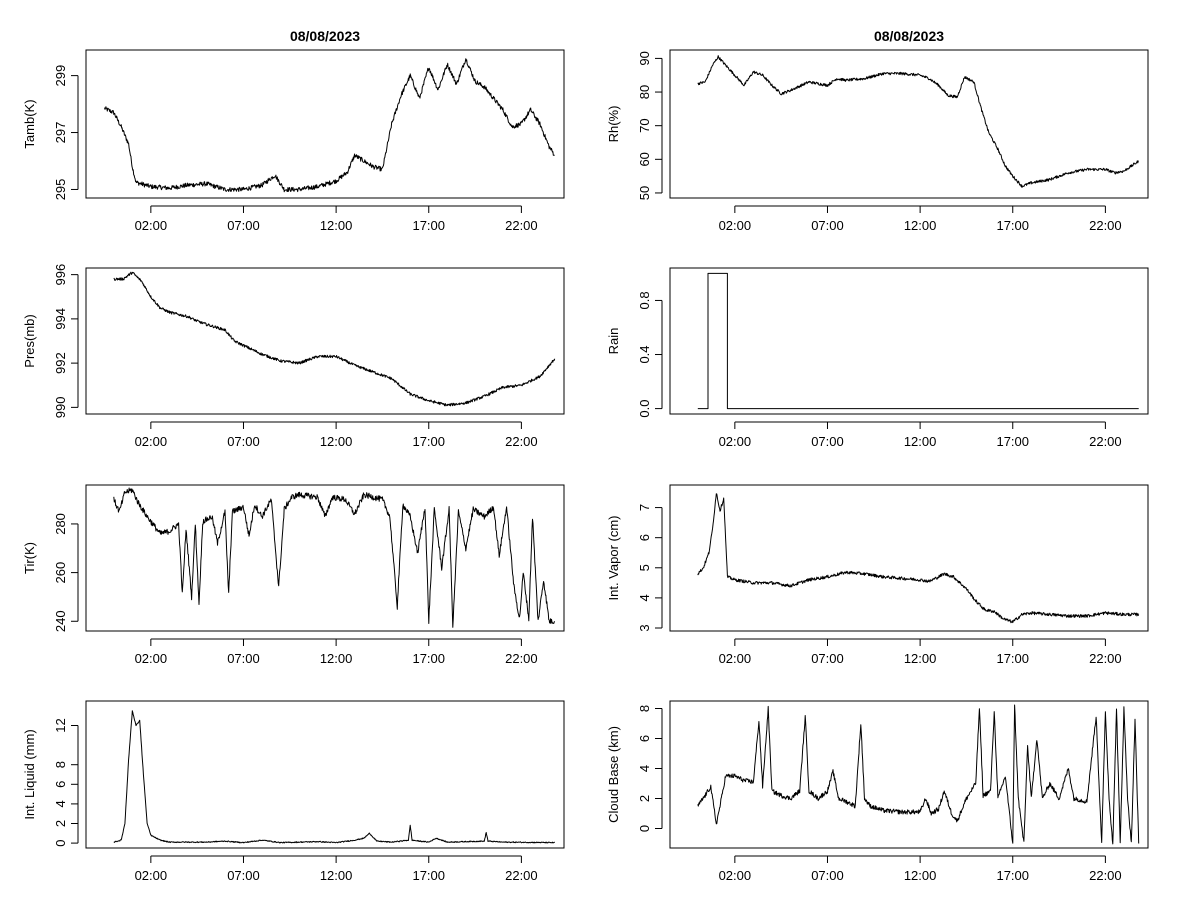 This screenshot has height=900, width=1200. I want to click on y-tick-label: 240, so click(60, 621).